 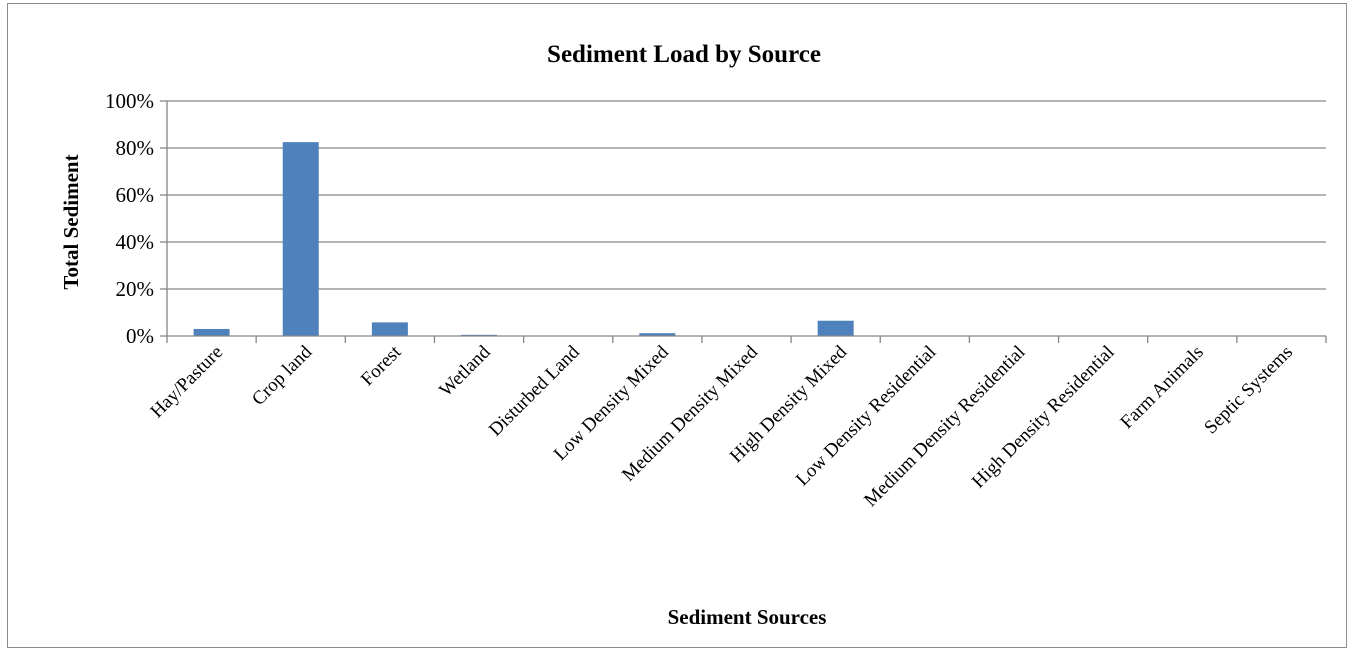 What do you see at coordinates (140, 336) in the screenshot?
I see `y-tick-label: 0%` at bounding box center [140, 336].